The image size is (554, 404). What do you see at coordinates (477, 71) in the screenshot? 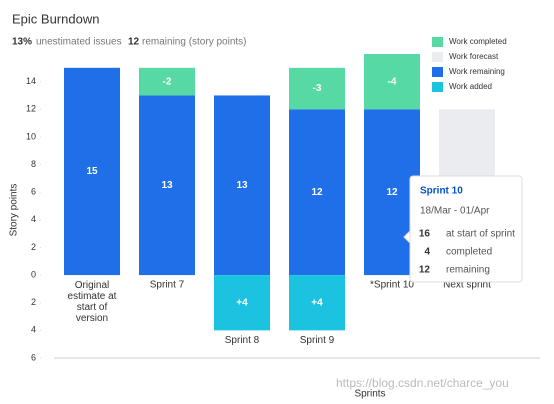
I see `legend-label: Work remaining` at bounding box center [477, 71].